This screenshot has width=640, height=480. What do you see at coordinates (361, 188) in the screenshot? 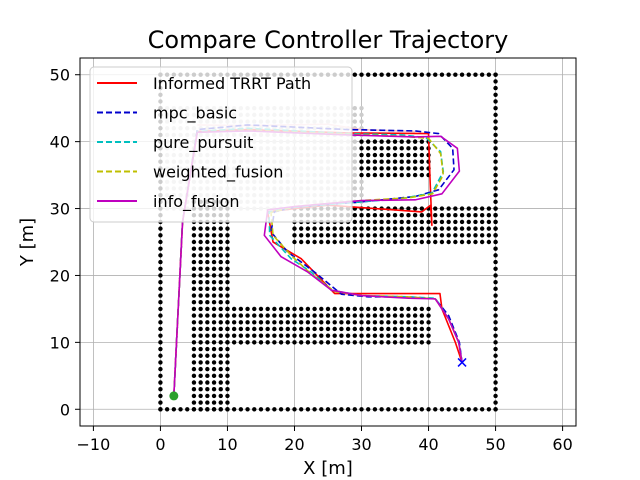
I see `explored-node` at bounding box center [361, 188].